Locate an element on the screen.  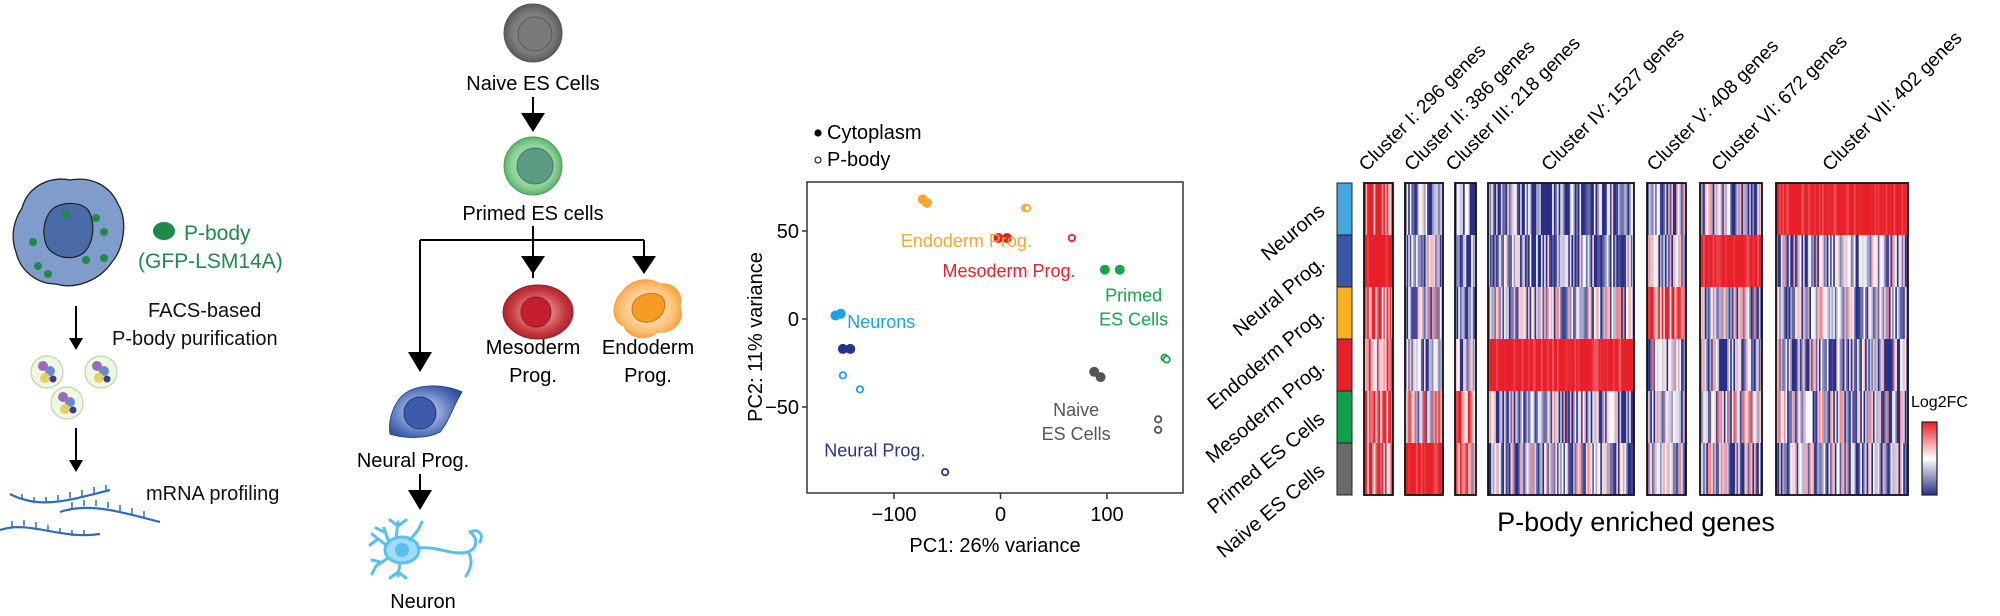
point-naive-es-cells-pbody is located at coordinates (1158, 419).